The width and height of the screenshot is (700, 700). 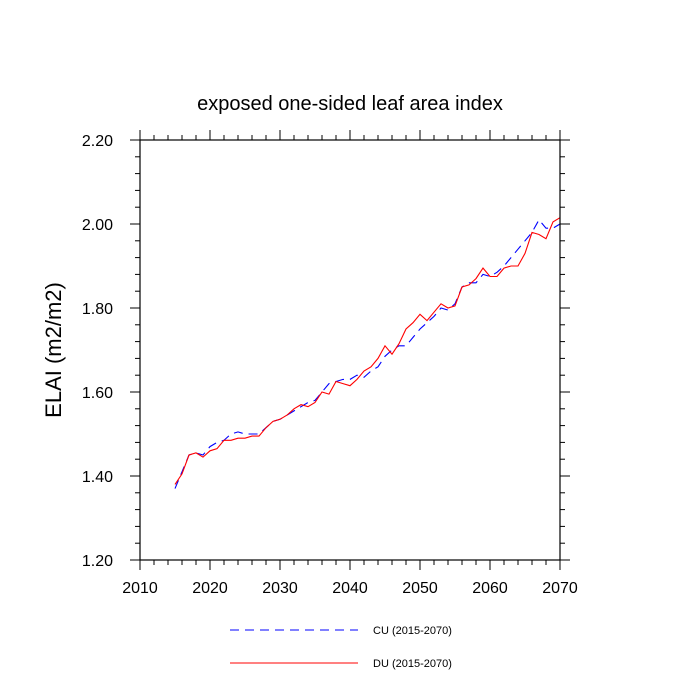 I want to click on y-tick-label: 1.40, so click(x=97, y=477).